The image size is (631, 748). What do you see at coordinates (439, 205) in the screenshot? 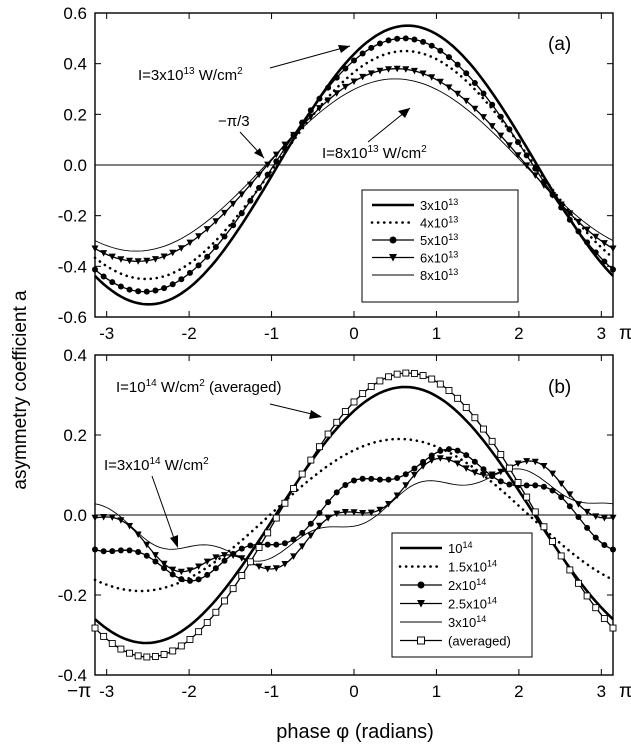
I see `legend-label: 3x10¹³` at bounding box center [439, 205].